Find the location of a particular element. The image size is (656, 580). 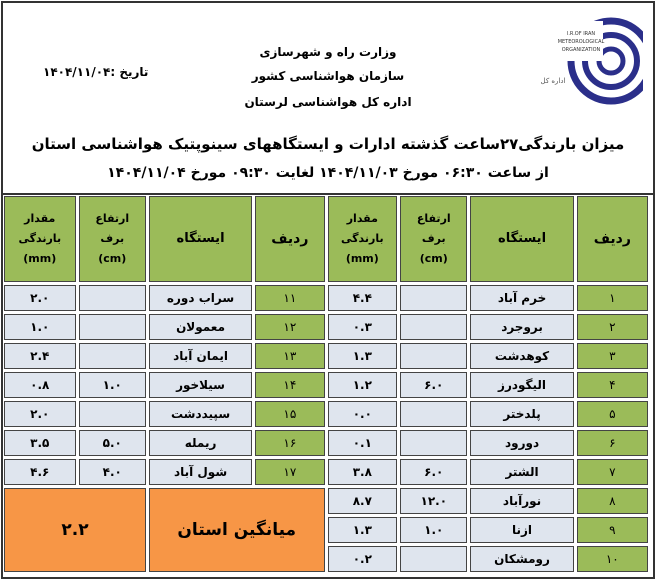

station-name: ازنا is located at coordinates (522, 530).